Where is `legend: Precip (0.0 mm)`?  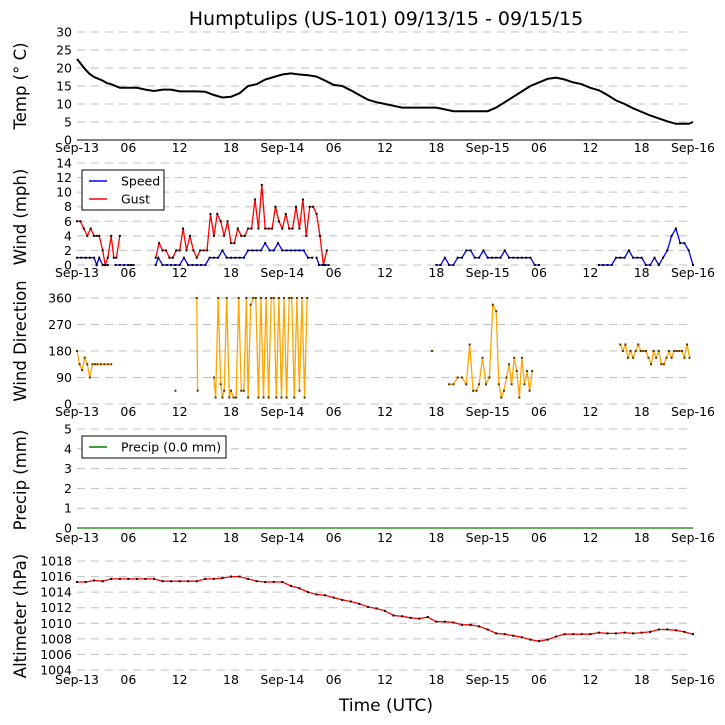
legend: Precip (0.0 mm) is located at coordinates (154, 447).